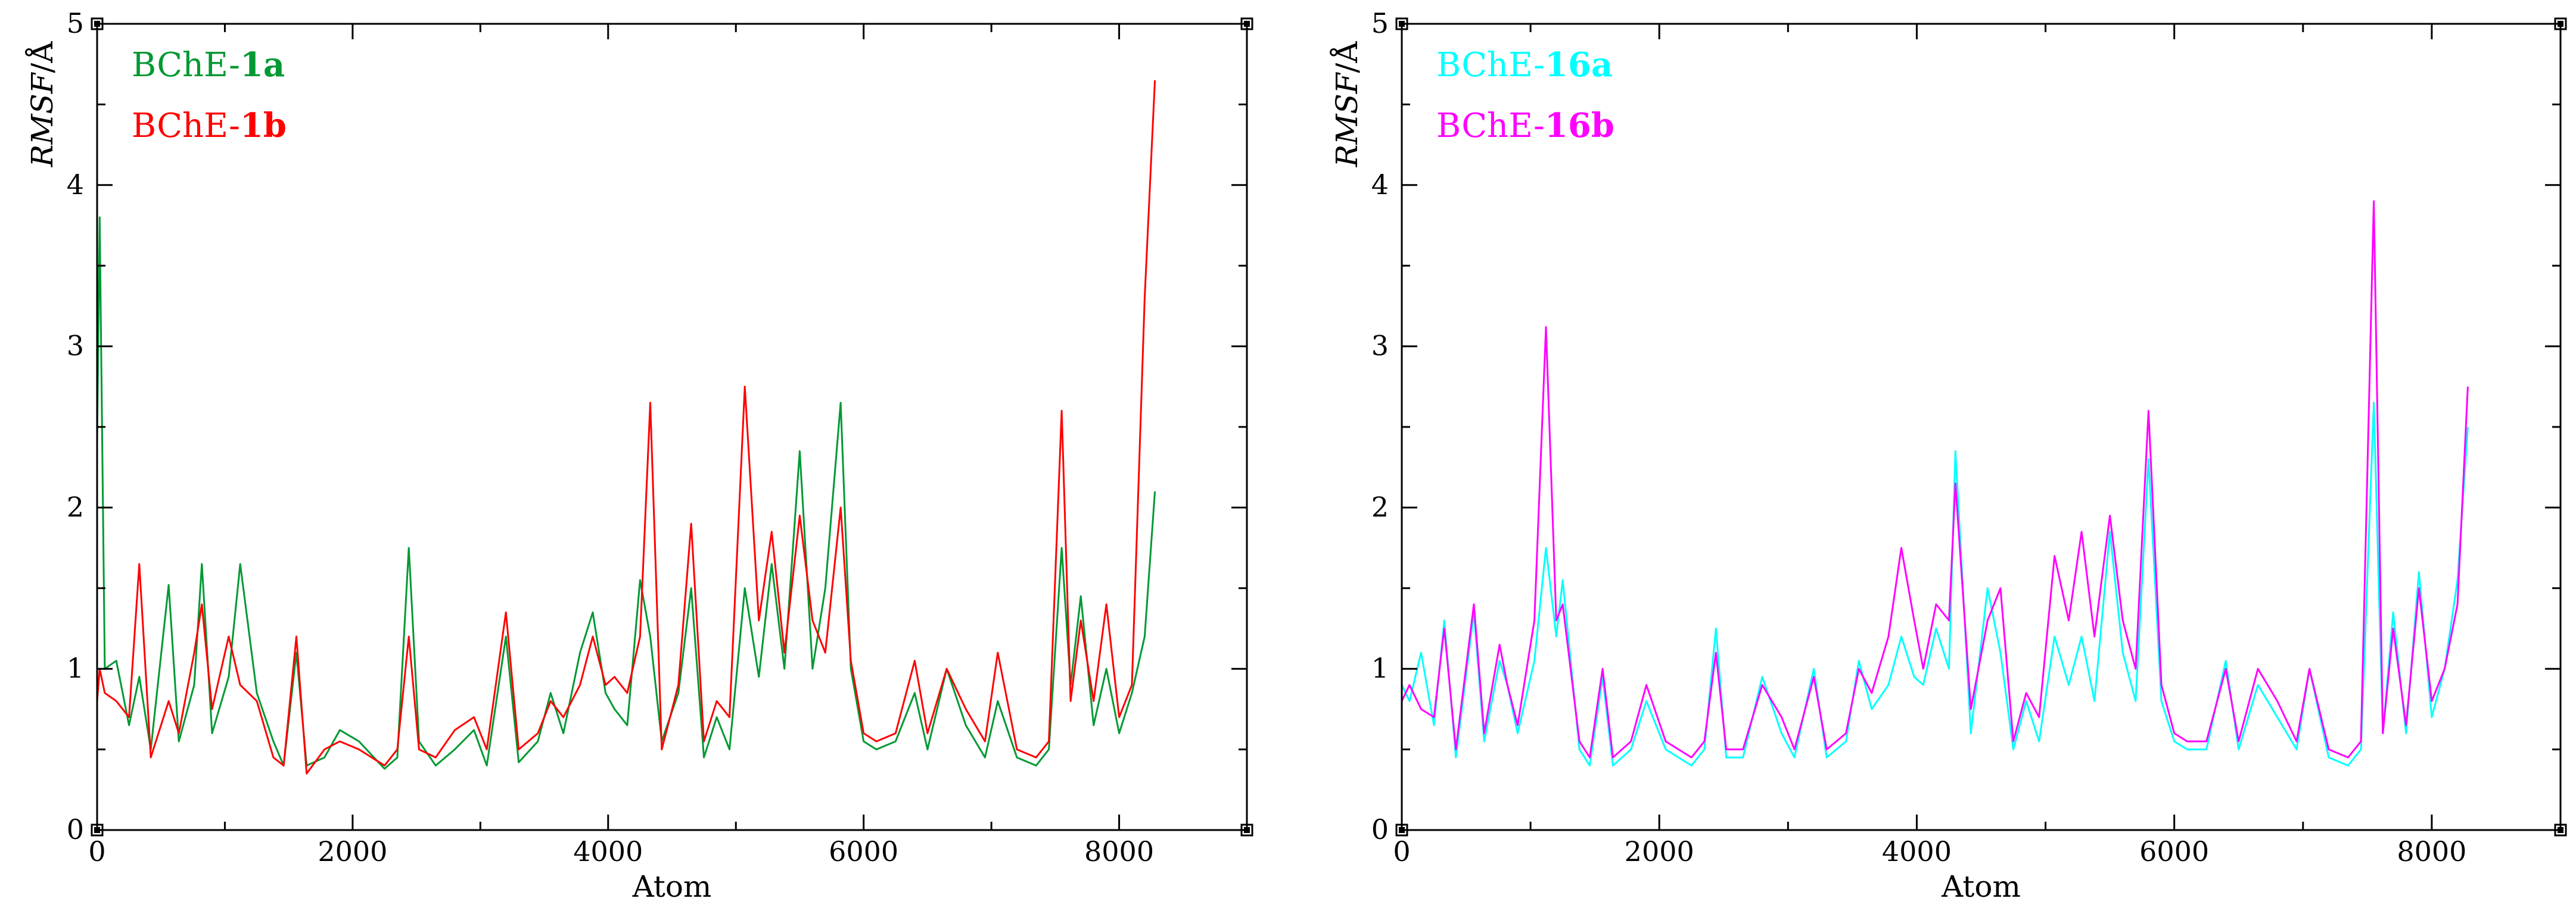  Describe the element at coordinates (1347, 119) in the screenshot. I see `chart1-yaxis-label-var: RMSF` at that location.